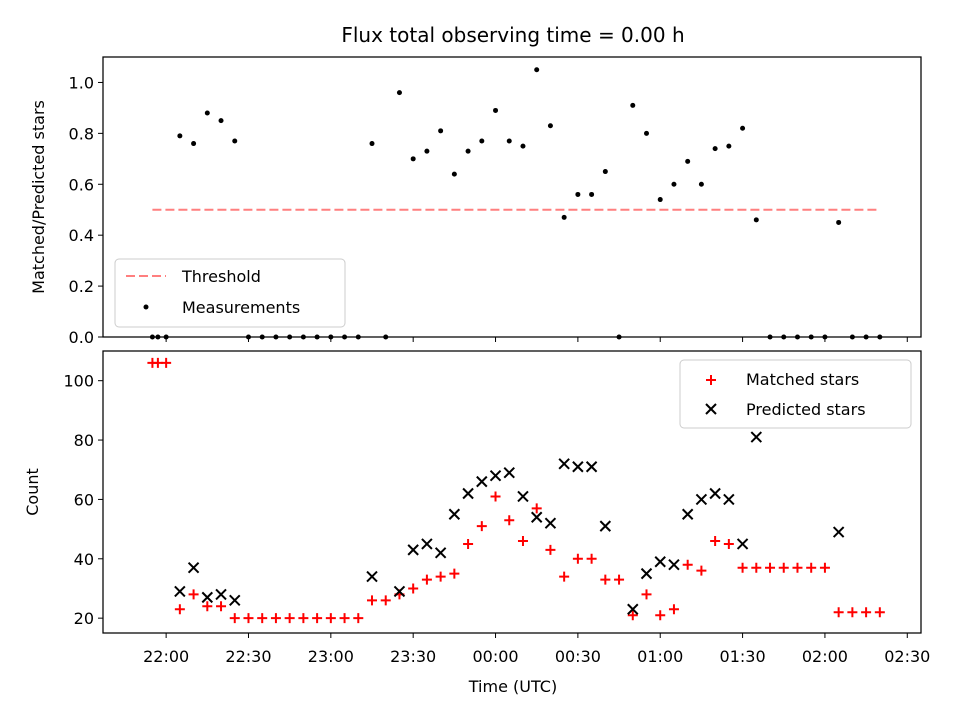 This screenshot has width=960, height=720. What do you see at coordinates (248, 656) in the screenshot?
I see `x-tick-label: 22:30` at bounding box center [248, 656].